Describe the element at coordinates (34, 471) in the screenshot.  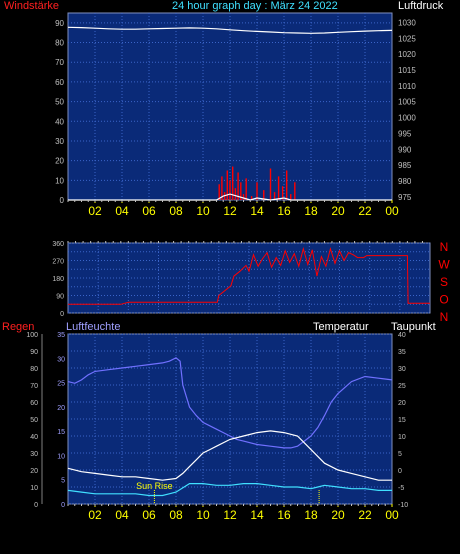
I see `rain-axis-tick: 20` at that location.